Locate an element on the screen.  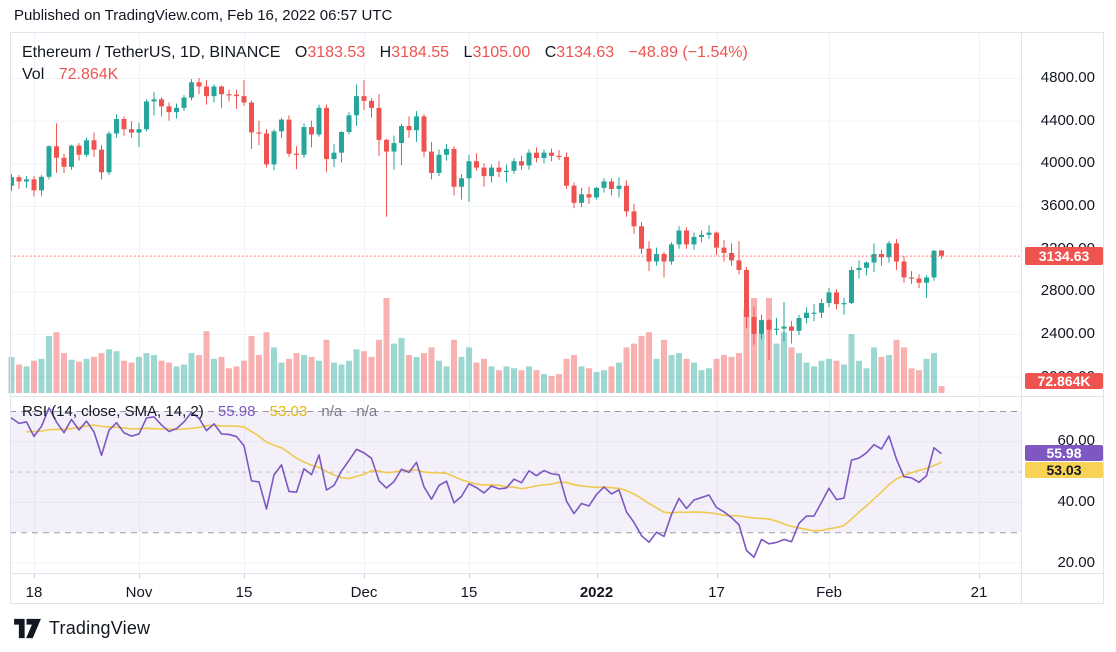
time-tick-label: Feb is located at coordinates (829, 592).